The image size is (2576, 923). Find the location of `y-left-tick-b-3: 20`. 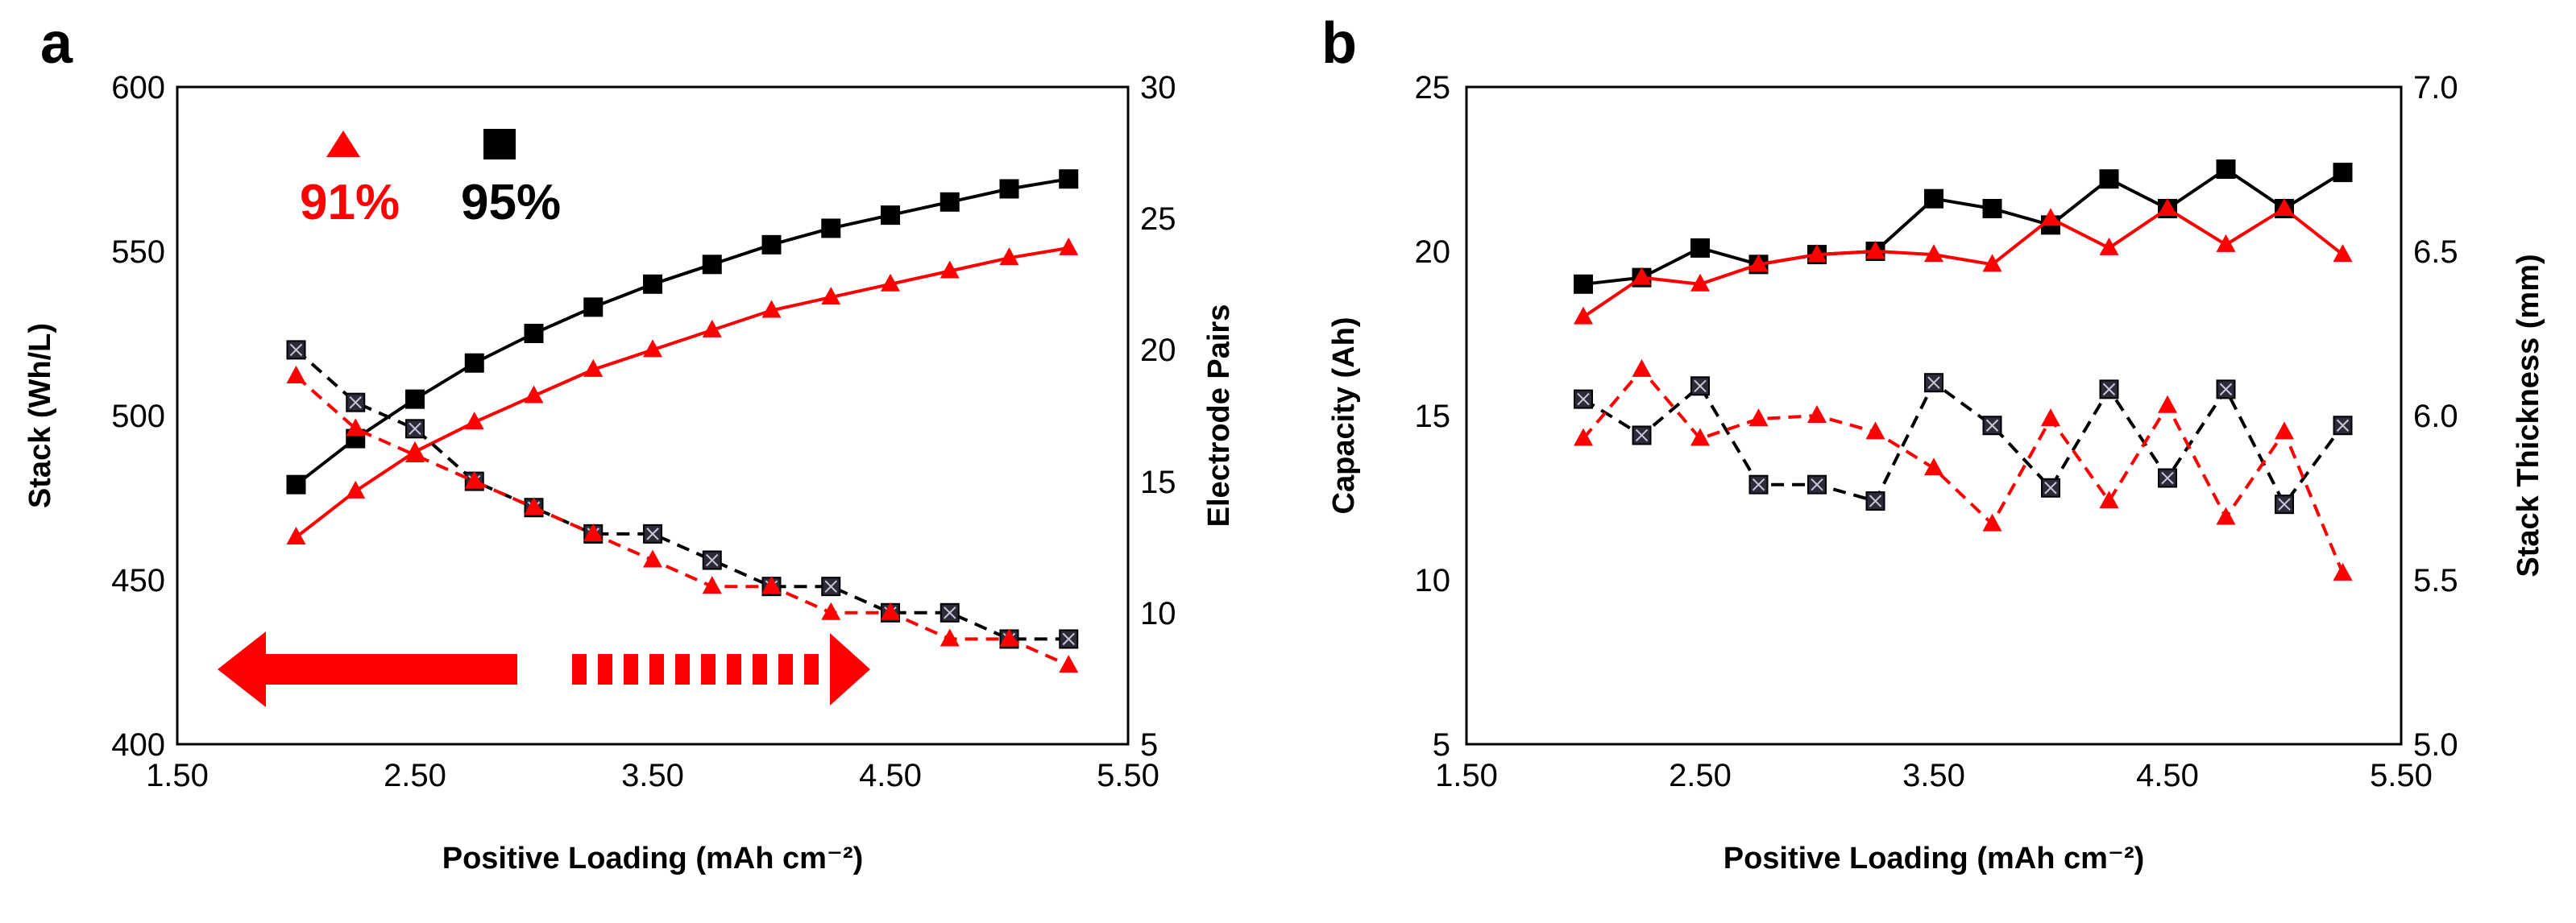

y-left-tick-b-3: 20 is located at coordinates (1433, 252).